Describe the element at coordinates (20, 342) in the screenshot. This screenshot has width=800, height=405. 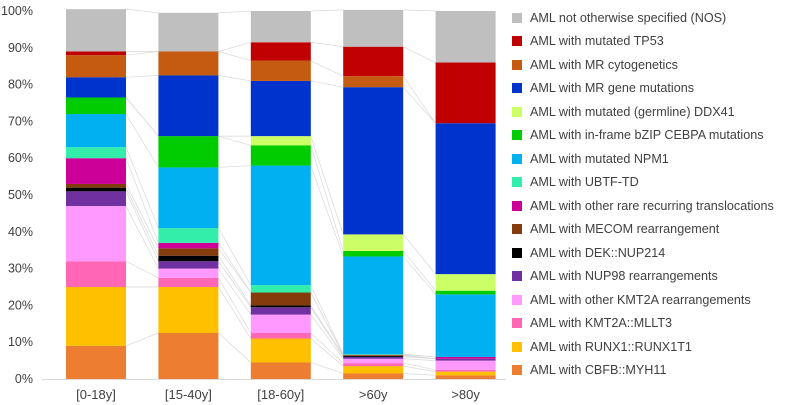
I see `y-tick-label: 10%` at that location.